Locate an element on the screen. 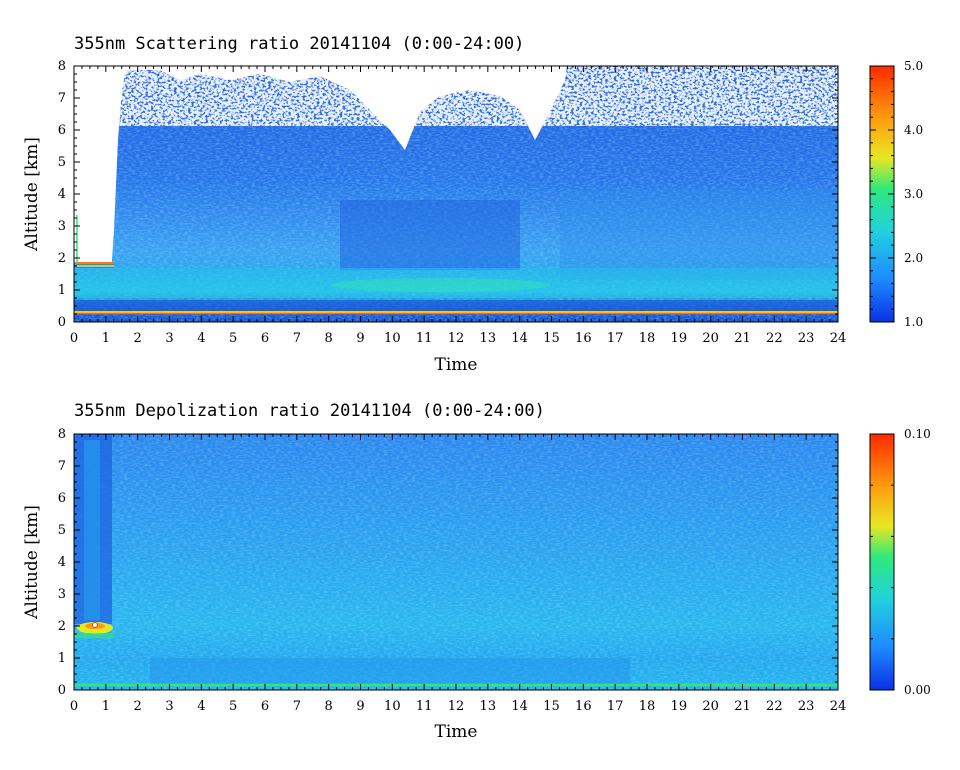  colorbar-tick-label: 3.0 is located at coordinates (913, 194).